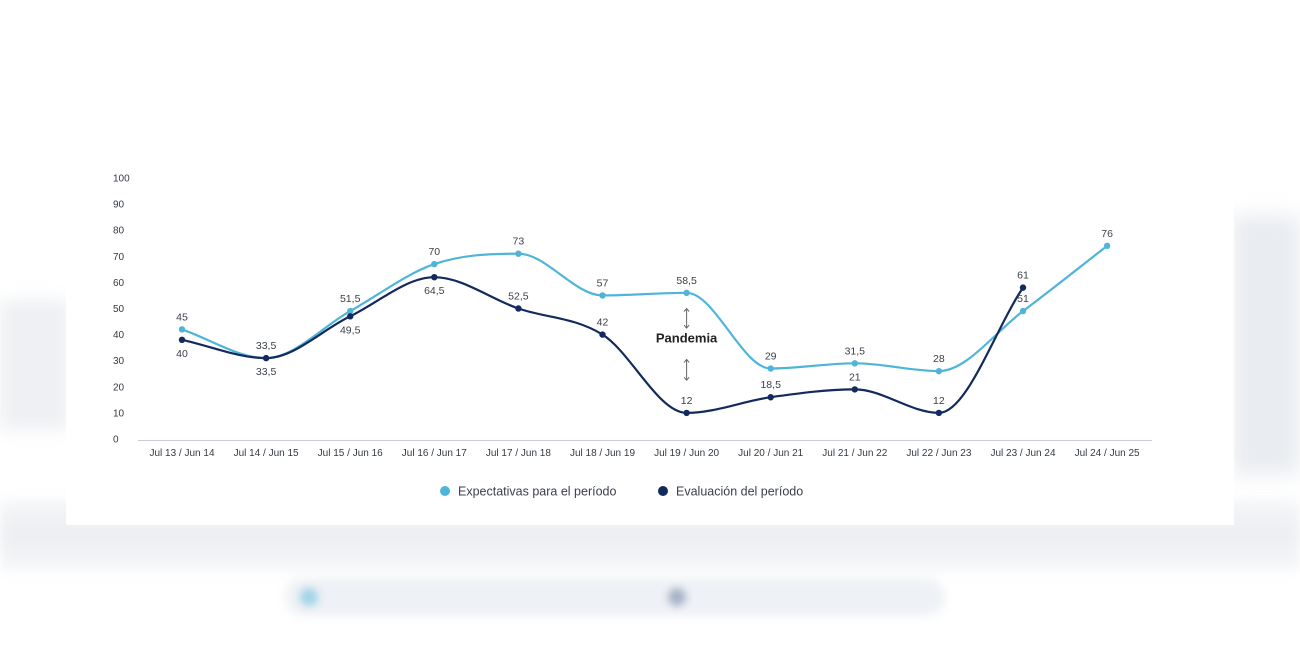  What do you see at coordinates (602, 345) in the screenshot?
I see `series-line-evaluacion` at bounding box center [602, 345].